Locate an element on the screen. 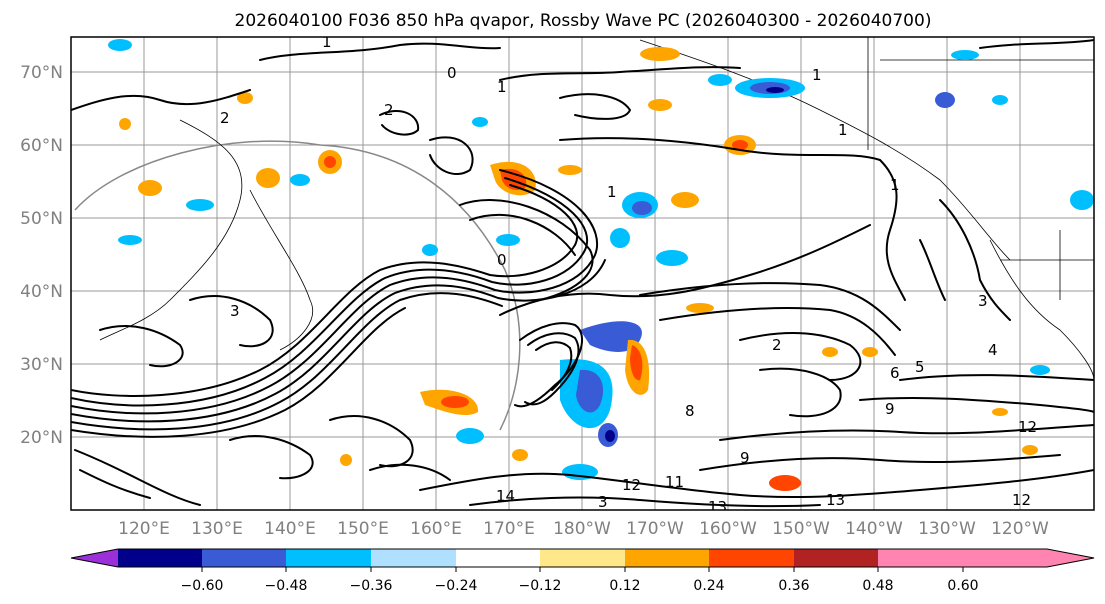  contour-label: 11 is located at coordinates (674, 482).